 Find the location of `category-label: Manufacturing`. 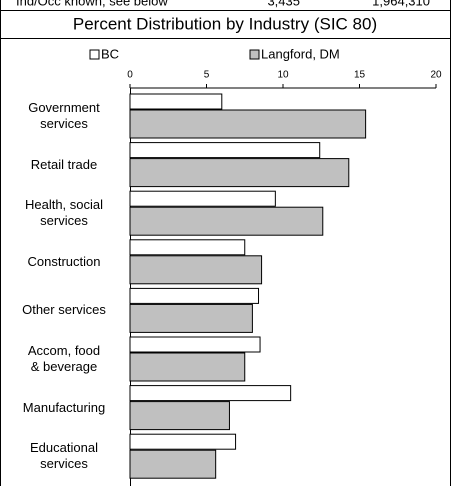

category-label: Manufacturing is located at coordinates (64, 407).